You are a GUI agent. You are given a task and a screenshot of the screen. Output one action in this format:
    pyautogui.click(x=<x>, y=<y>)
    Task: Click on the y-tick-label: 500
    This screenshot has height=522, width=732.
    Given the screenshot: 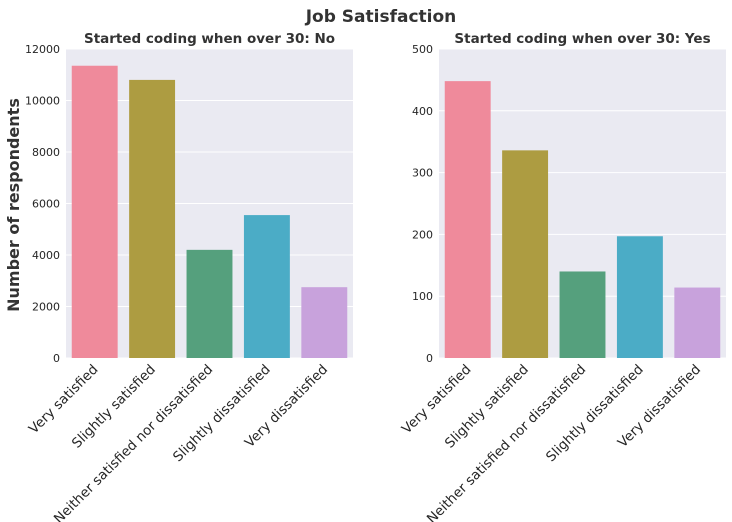 What is the action you would take?
    pyautogui.click(x=422, y=49)
    